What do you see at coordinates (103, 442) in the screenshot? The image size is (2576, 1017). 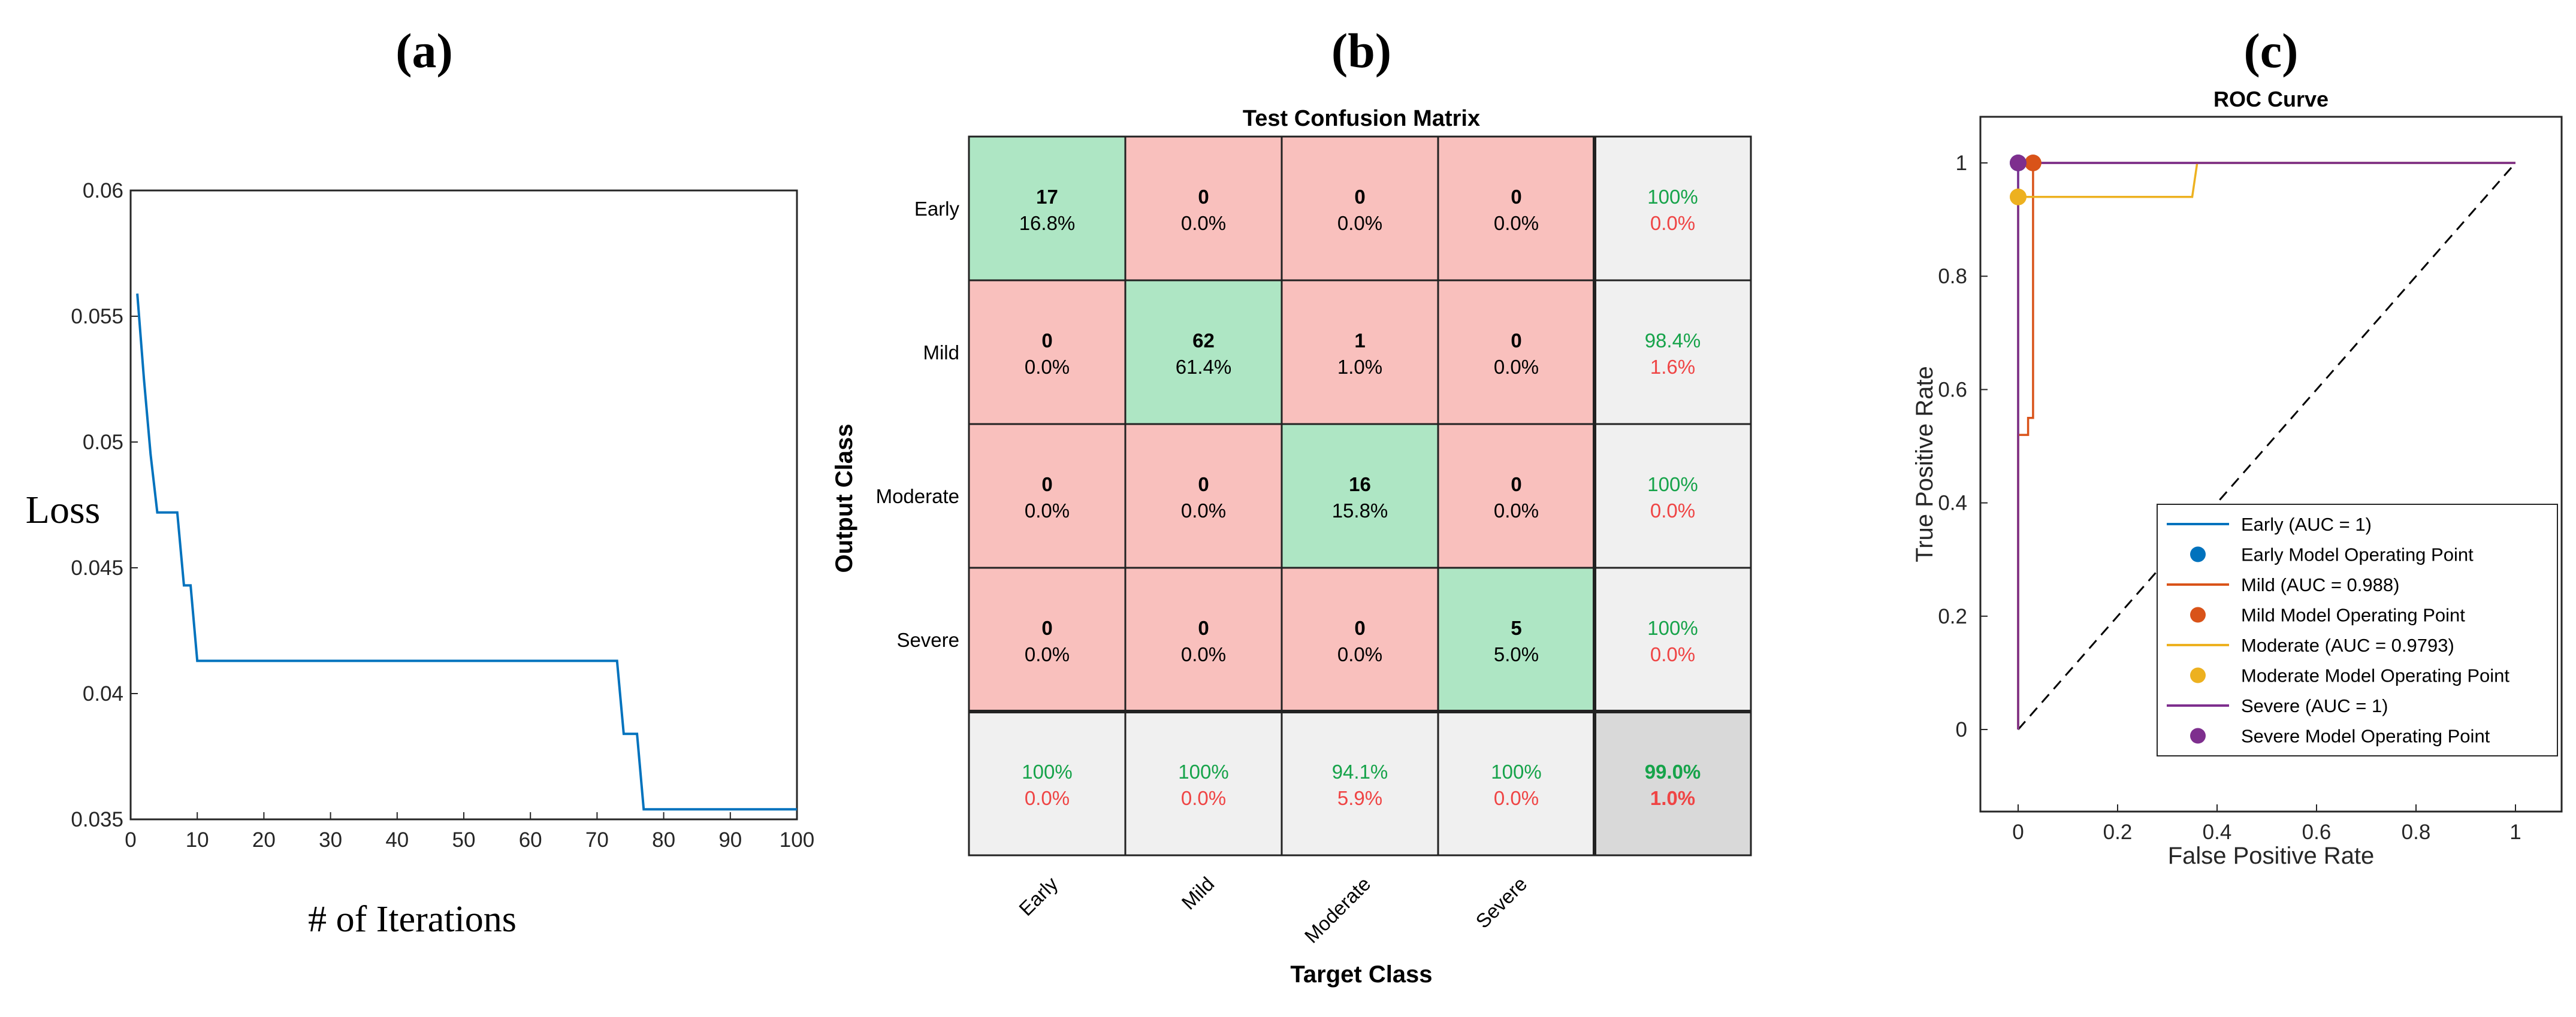 I see `loss-y-tick-label: 0.05` at bounding box center [103, 442].